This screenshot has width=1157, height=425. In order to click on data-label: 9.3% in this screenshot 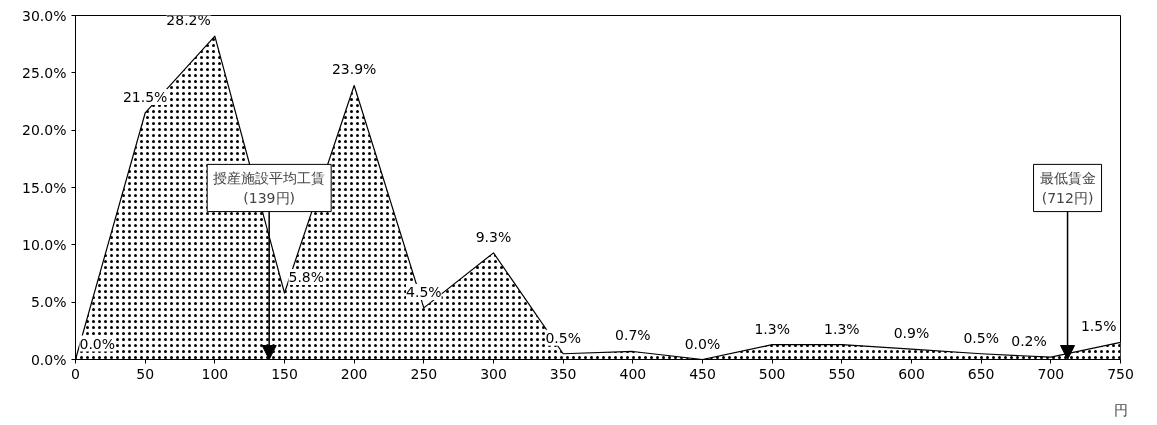, I will do `click(493, 236)`.